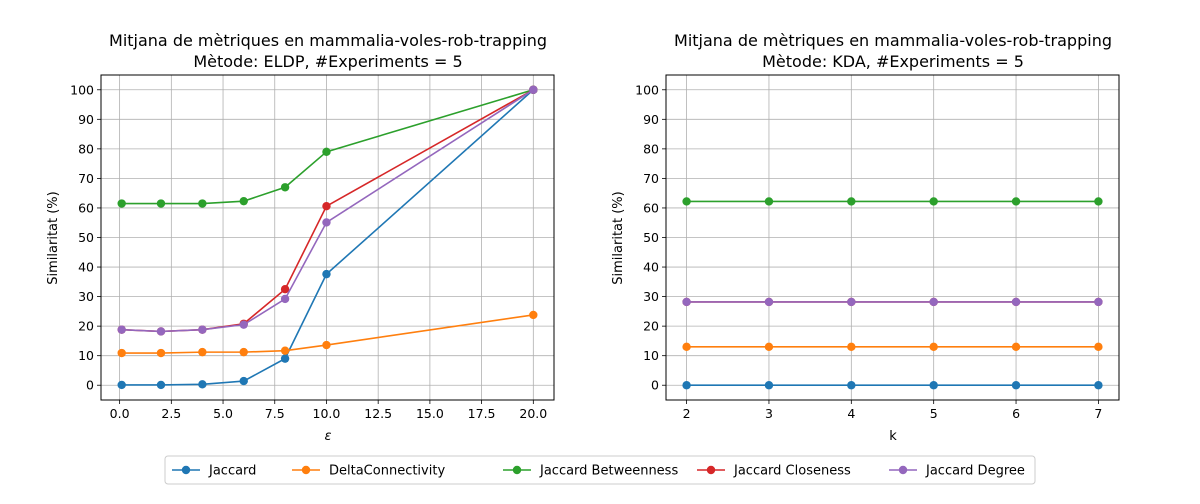 The width and height of the screenshot is (1200, 504). What do you see at coordinates (893, 436) in the screenshot?
I see `x-axis-label: k` at bounding box center [893, 436].